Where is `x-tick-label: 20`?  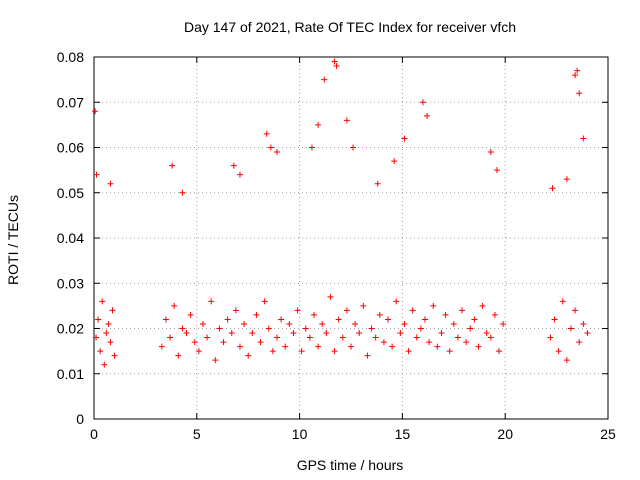
x-tick-label: 20 is located at coordinates (505, 434).